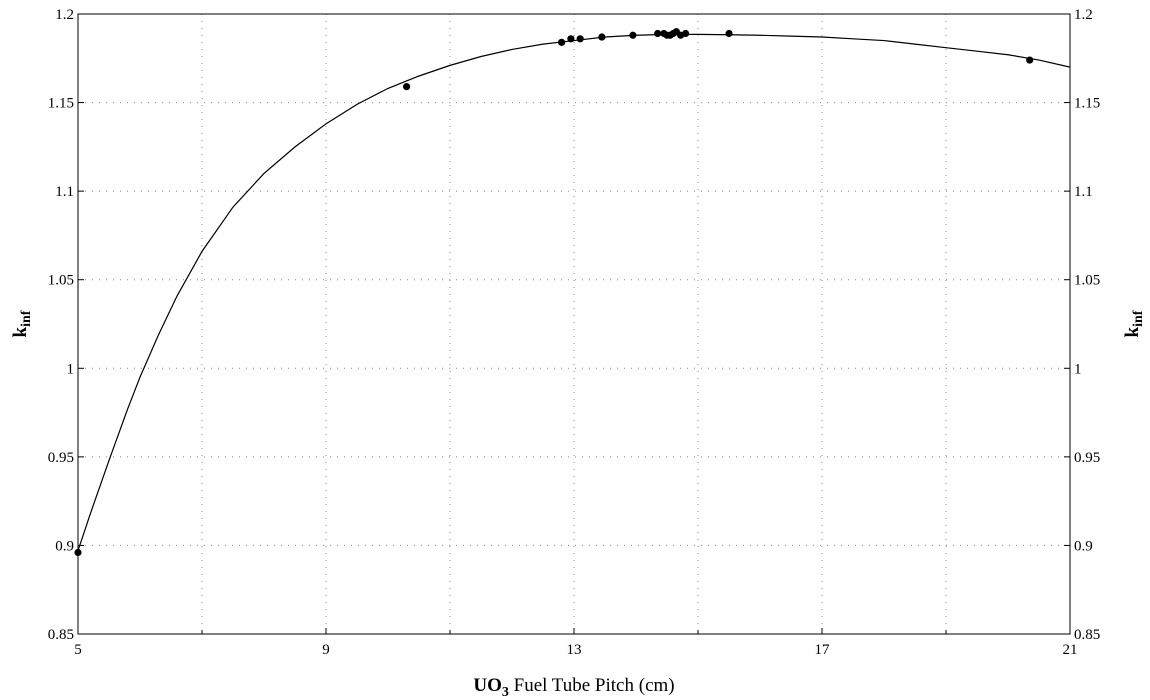 The width and height of the screenshot is (1150, 700). I want to click on y-axis-title-left-sub: inf, so click(26, 318).